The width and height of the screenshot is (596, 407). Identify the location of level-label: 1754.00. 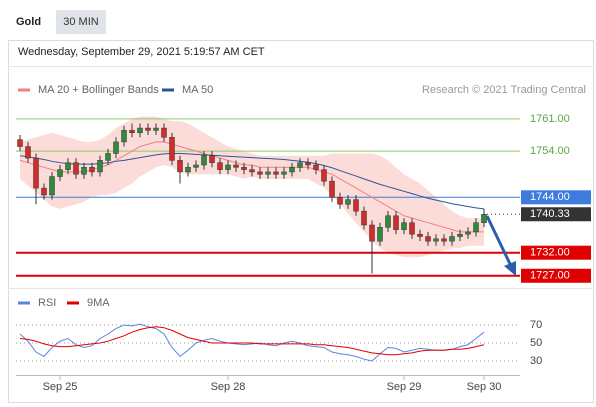
(550, 151).